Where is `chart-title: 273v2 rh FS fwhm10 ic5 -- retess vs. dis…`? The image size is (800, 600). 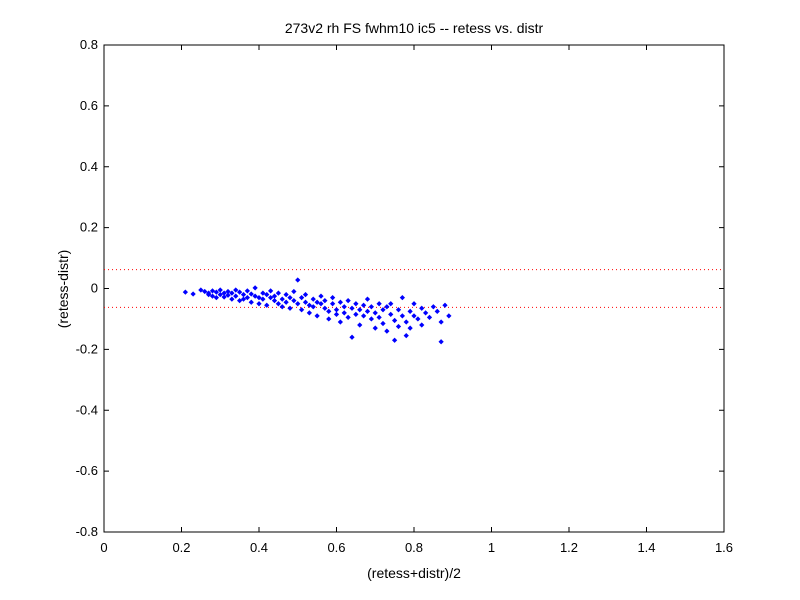 chart-title: 273v2 rh FS fwhm10 ic5 -- retess vs. dis… is located at coordinates (414, 28).